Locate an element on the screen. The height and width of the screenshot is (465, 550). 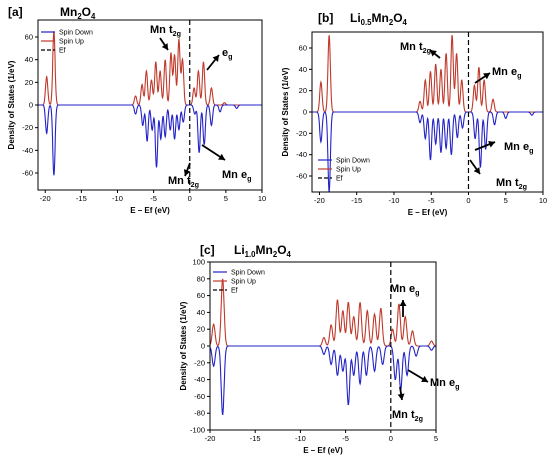
y-tick-label: -80 is located at coordinates (199, 413).